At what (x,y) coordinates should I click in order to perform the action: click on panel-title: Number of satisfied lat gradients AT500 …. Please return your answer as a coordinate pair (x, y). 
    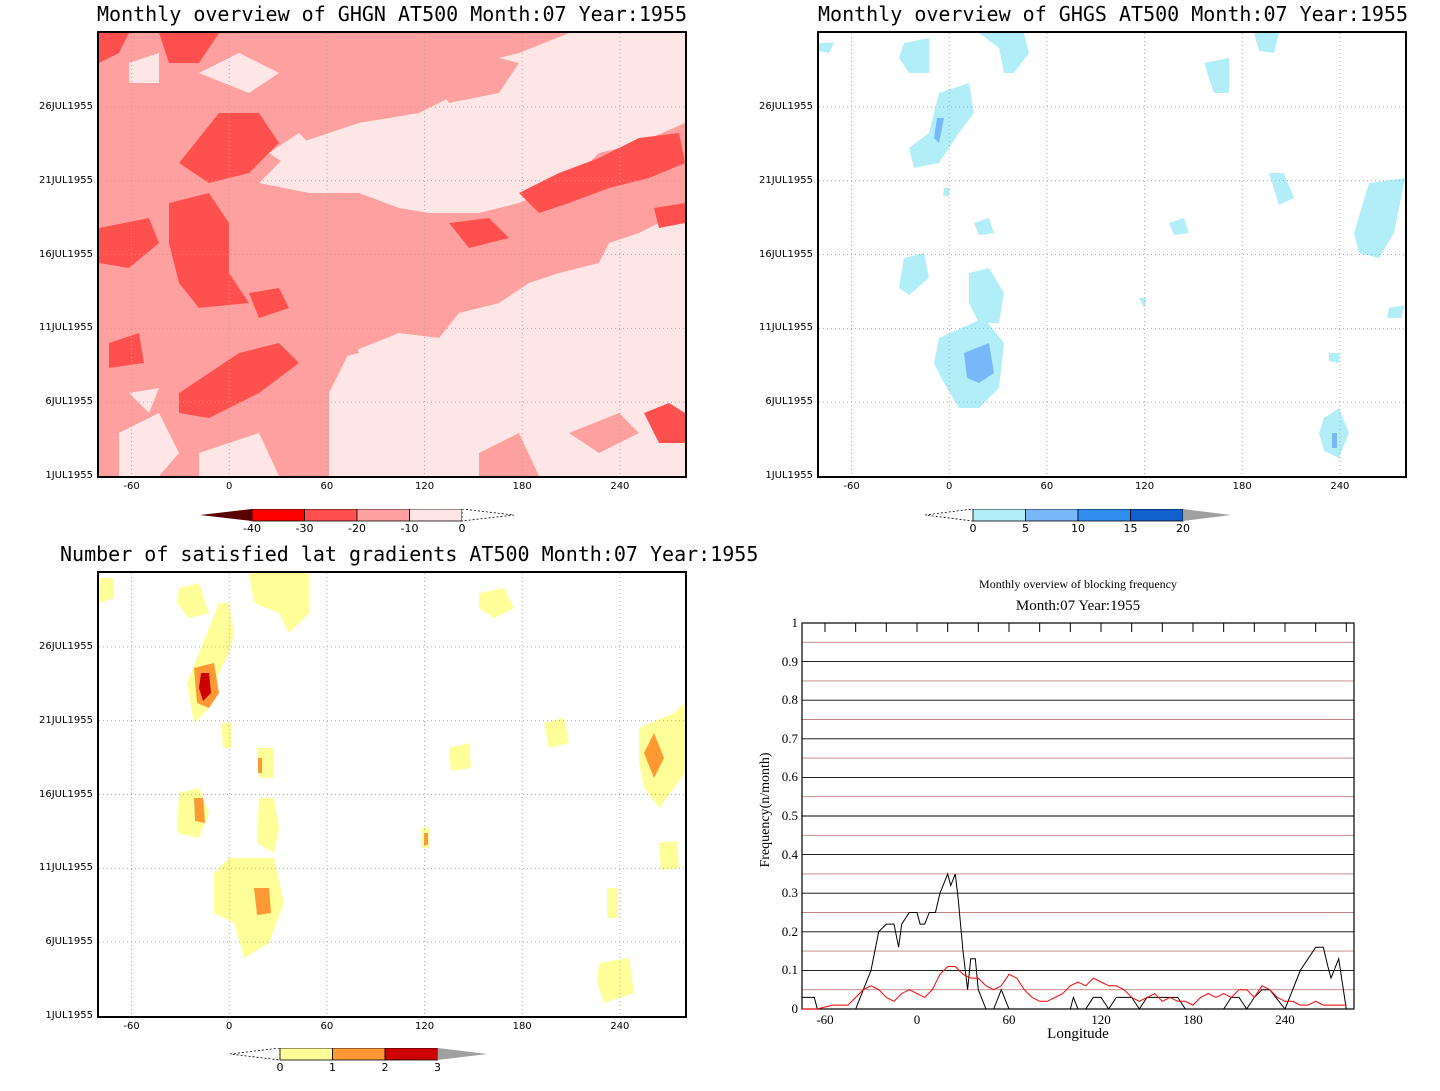
    Looking at the image, I should click on (409, 554).